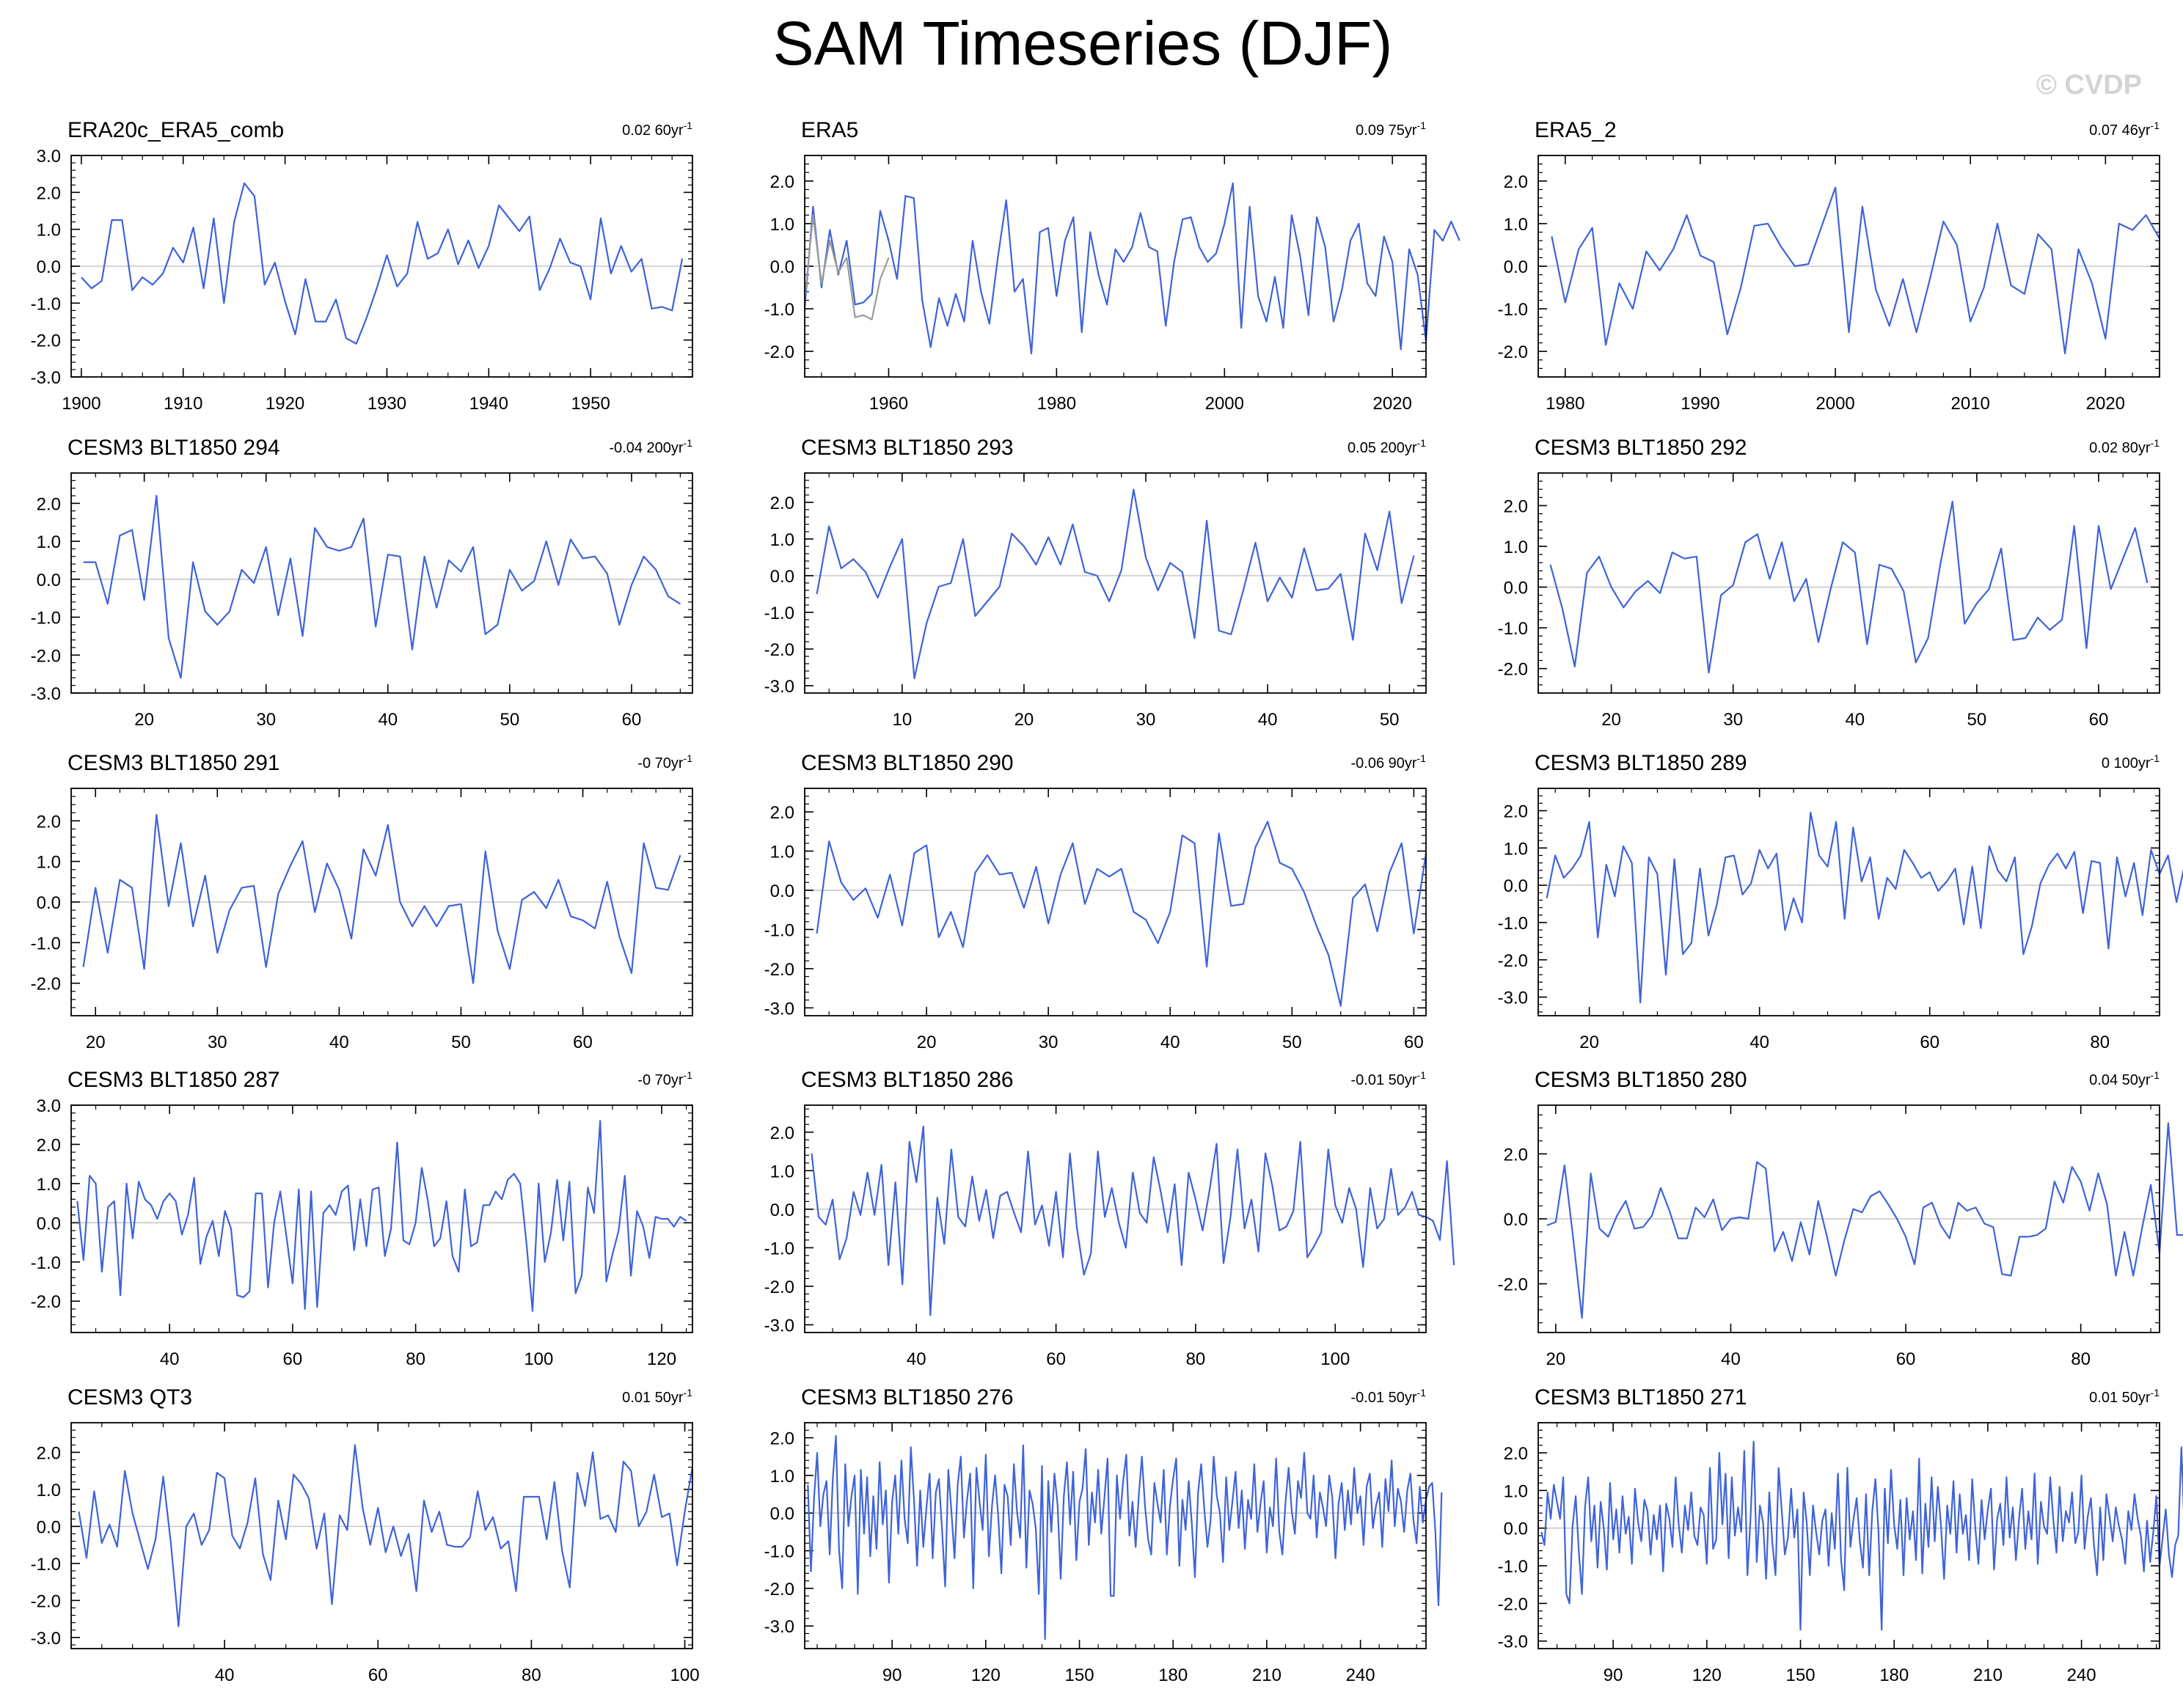 The image size is (2183, 1708). Describe the element at coordinates (1800, 1675) in the screenshot. I see `x-tick-label: 150` at that location.